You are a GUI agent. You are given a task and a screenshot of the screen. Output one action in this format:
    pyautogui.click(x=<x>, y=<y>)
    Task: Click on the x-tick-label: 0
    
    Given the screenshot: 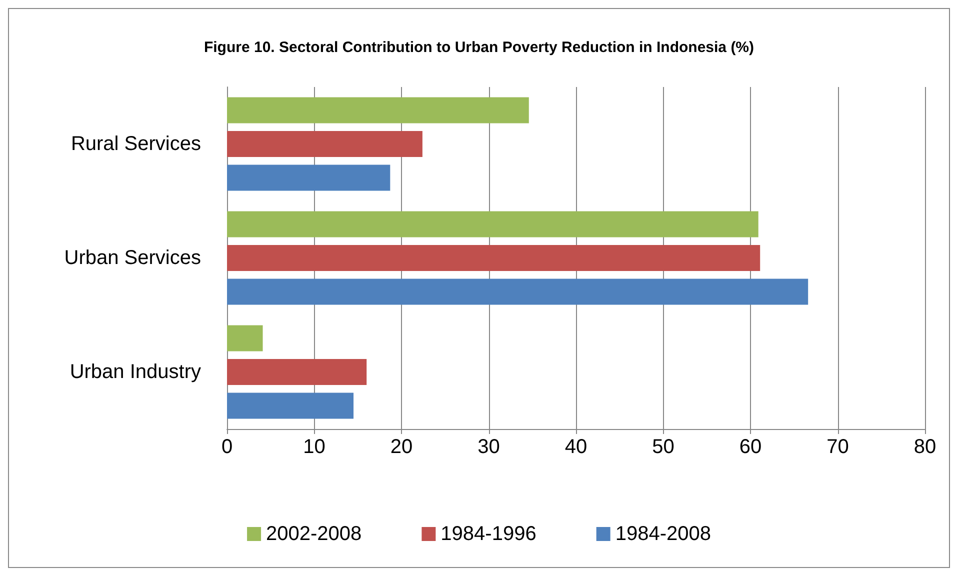 What is the action you would take?
    pyautogui.click(x=227, y=447)
    